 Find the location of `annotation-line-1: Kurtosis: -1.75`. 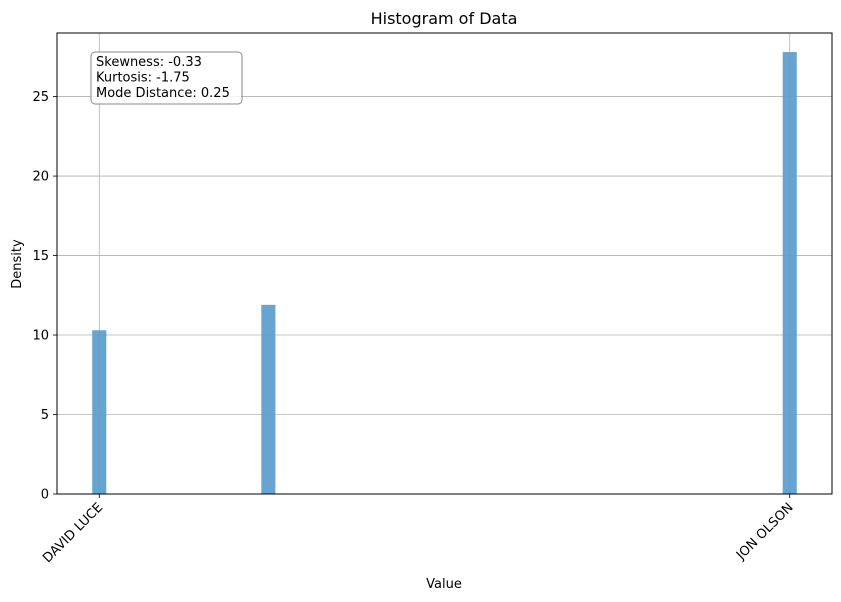

annotation-line-1: Kurtosis: -1.75 is located at coordinates (143, 78).